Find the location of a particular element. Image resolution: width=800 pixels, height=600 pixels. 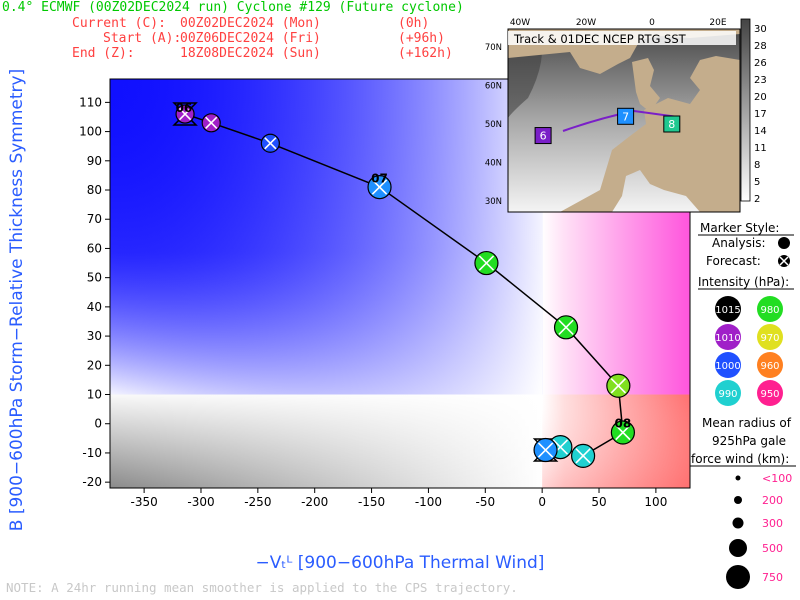

lat-label: 60N is located at coordinates (493, 87).